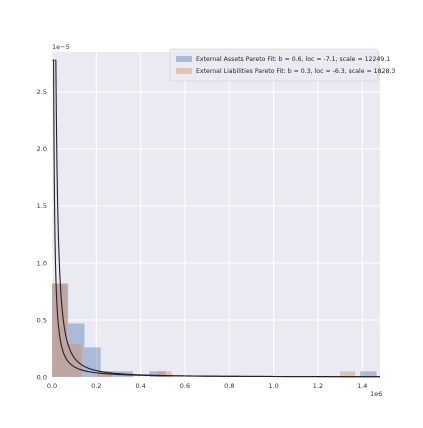  I want to click on x-axis-multiplier: 1e6, so click(376, 394).